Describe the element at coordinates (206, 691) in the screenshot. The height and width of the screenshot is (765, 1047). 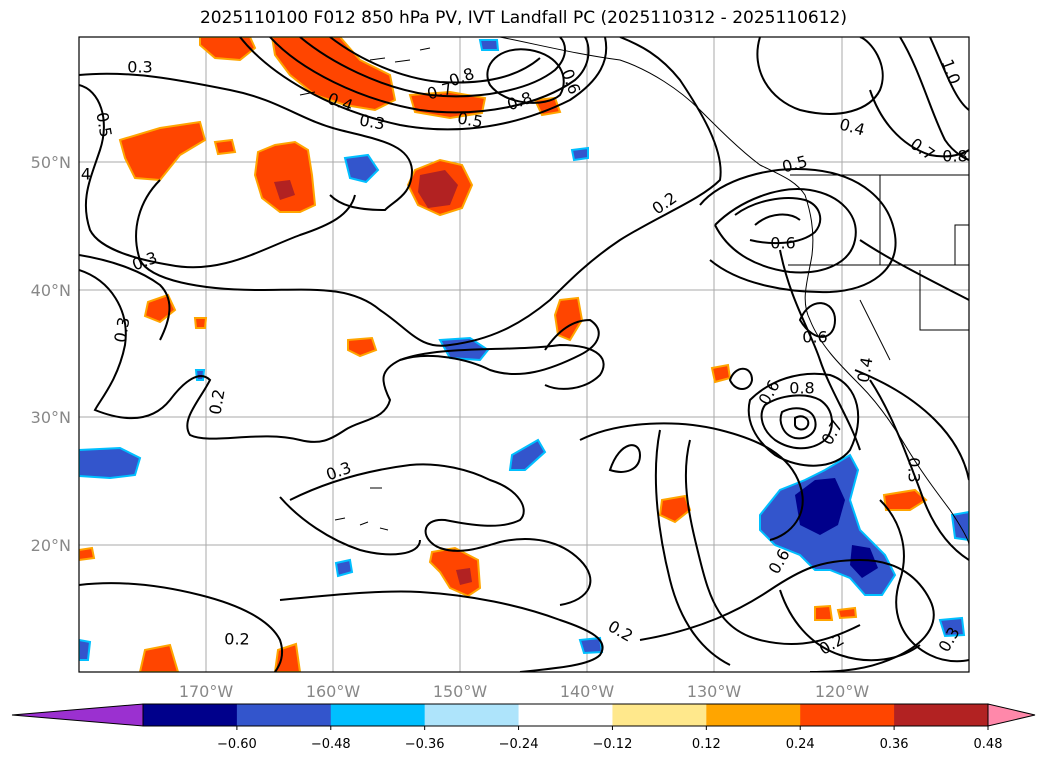
I see `lon-tick-label: 170°W` at that location.